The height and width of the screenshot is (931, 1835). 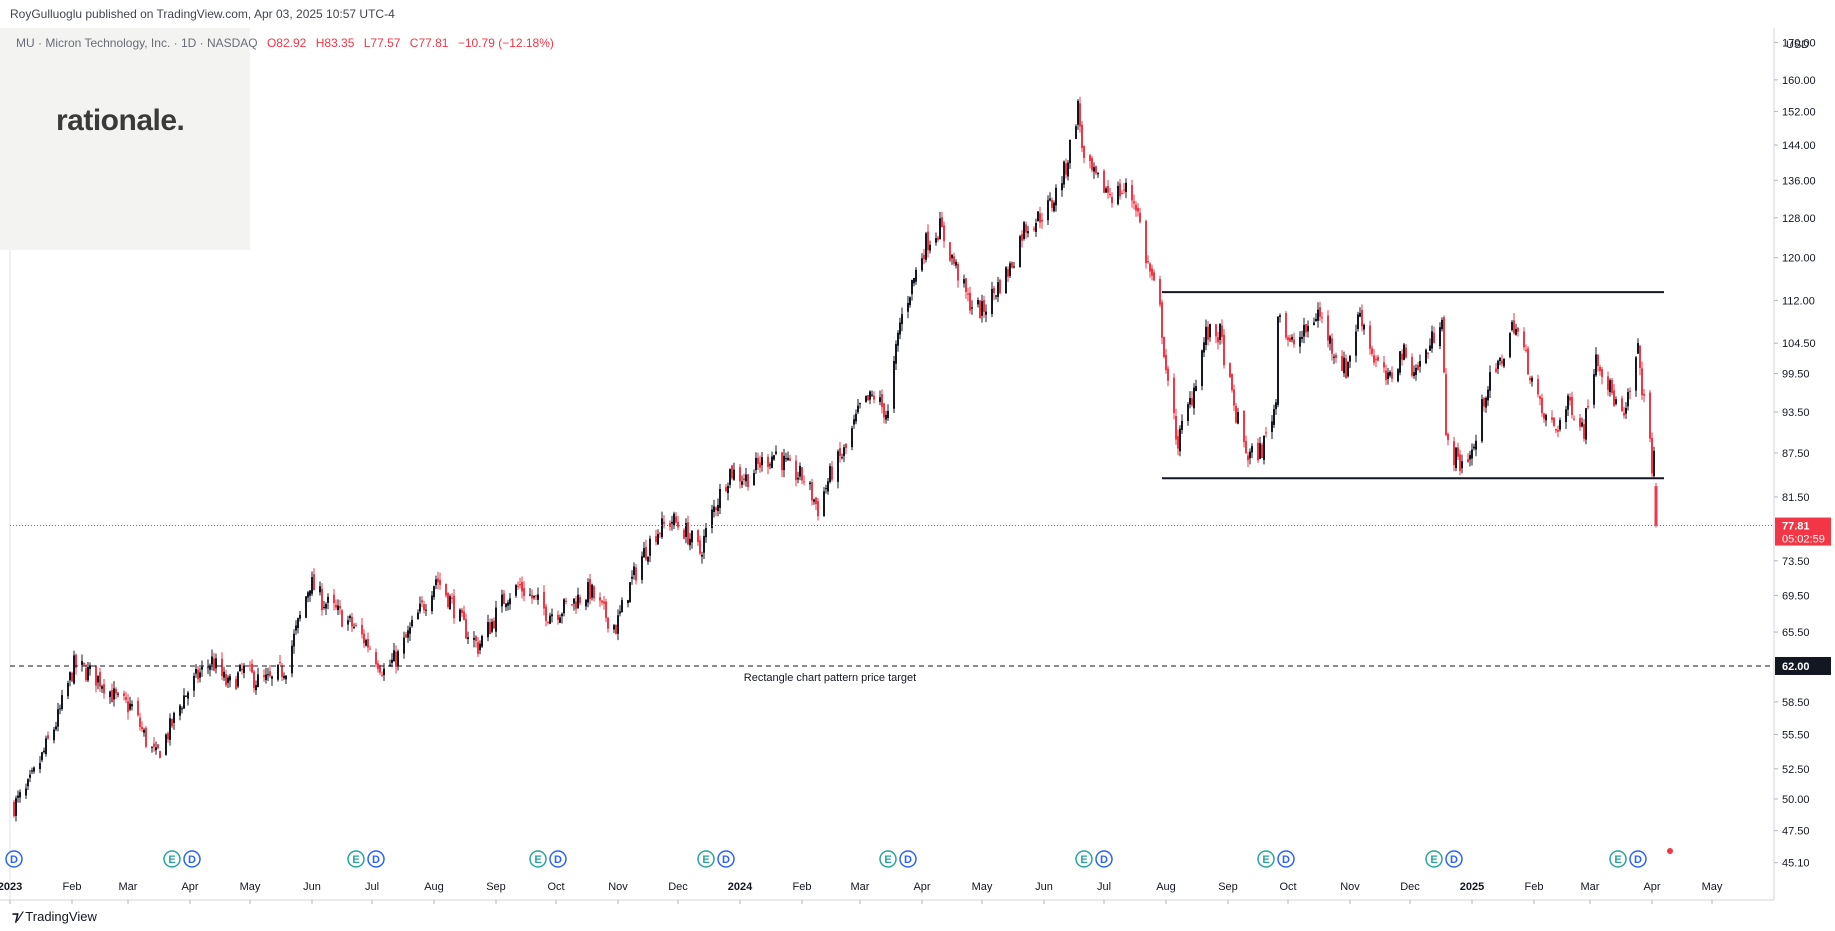 What do you see at coordinates (1796, 527) in the screenshot?
I see `last-price-value: 77.81` at bounding box center [1796, 527].